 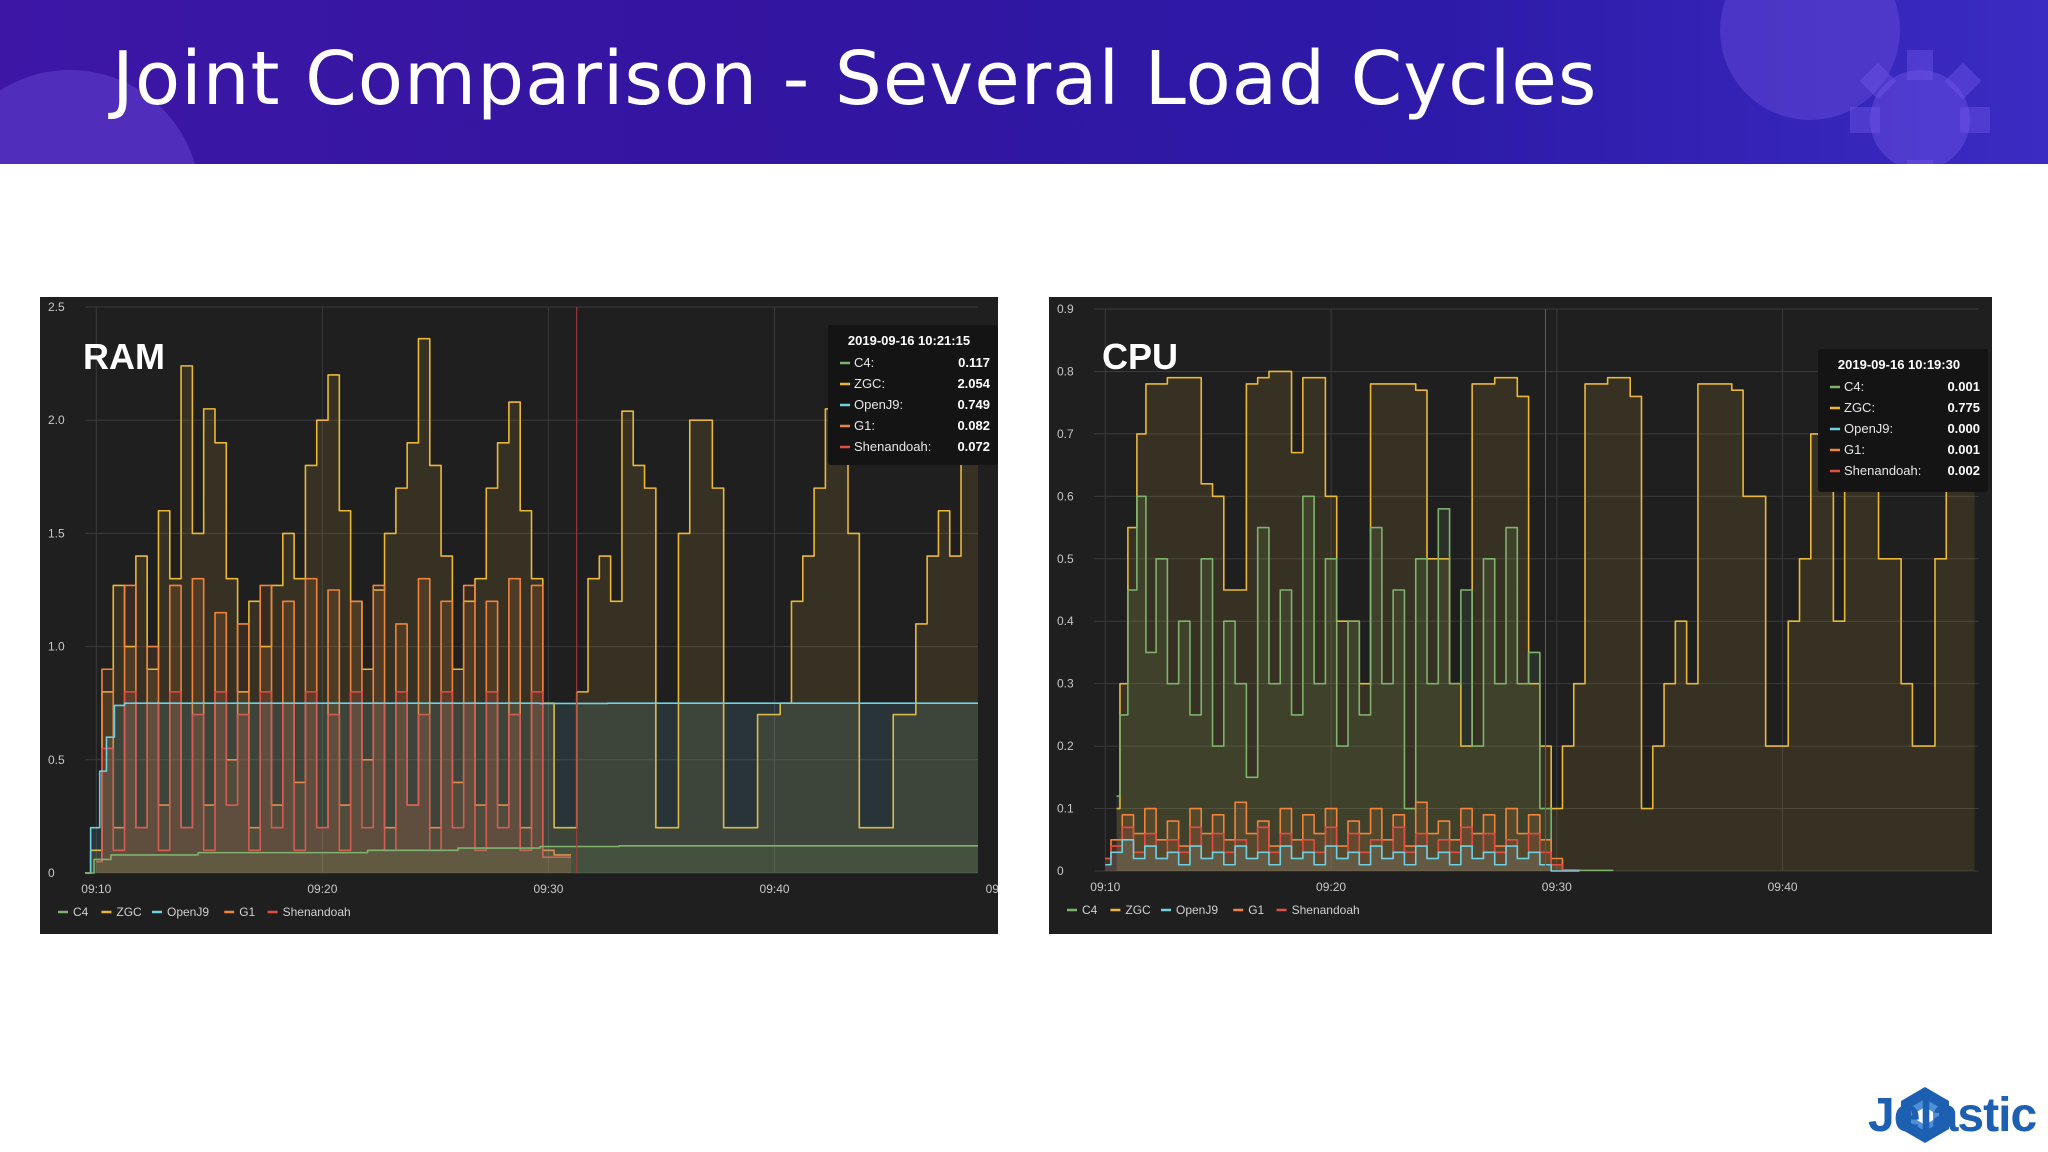 I want to click on brand-name: Jelastic, so click(x=1952, y=1115).